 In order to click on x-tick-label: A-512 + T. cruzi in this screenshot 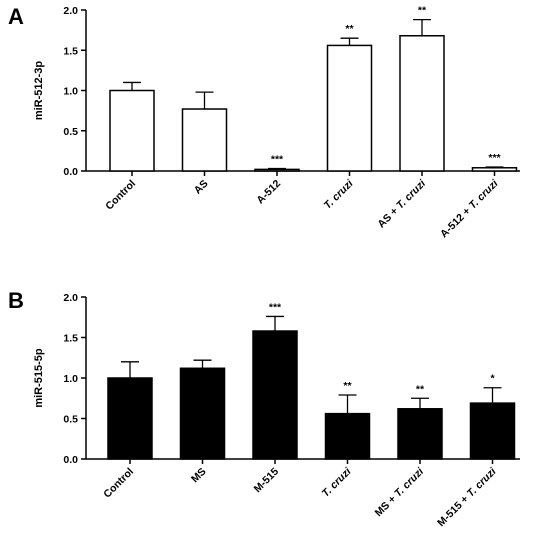, I will do `click(469, 208)`.